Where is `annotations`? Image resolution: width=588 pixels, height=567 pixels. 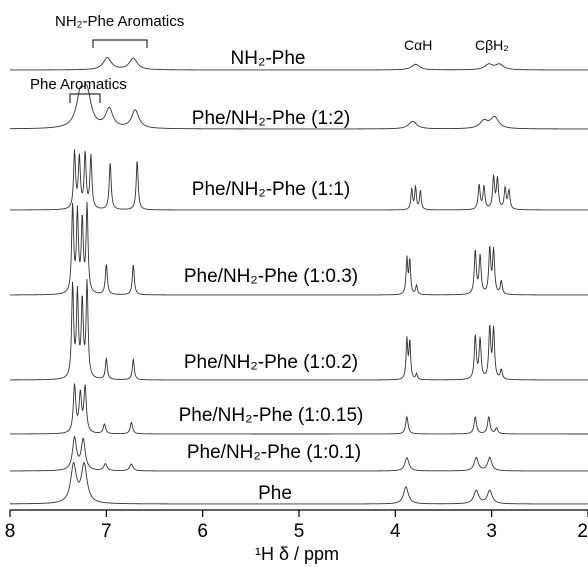
annotations is located at coordinates (108, 71).